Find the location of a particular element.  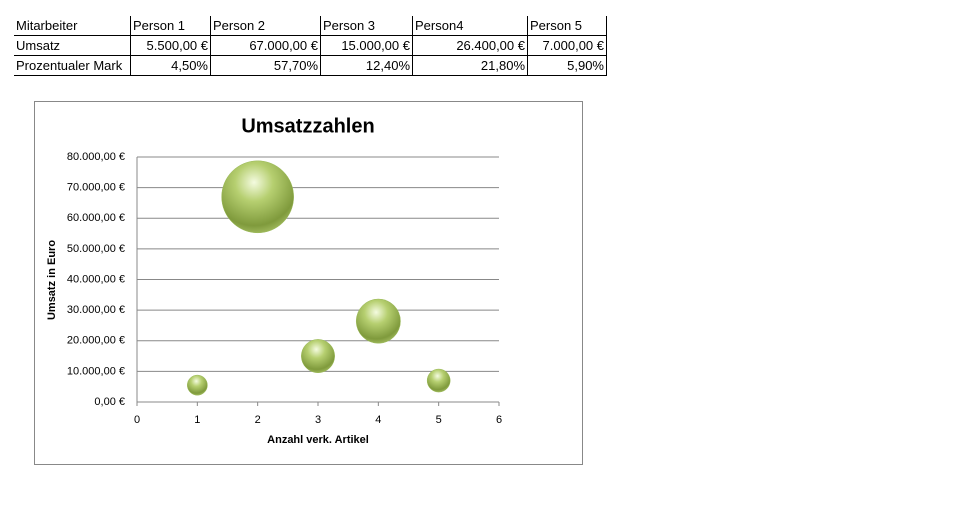

table-cell: 57,70% is located at coordinates (265, 65).